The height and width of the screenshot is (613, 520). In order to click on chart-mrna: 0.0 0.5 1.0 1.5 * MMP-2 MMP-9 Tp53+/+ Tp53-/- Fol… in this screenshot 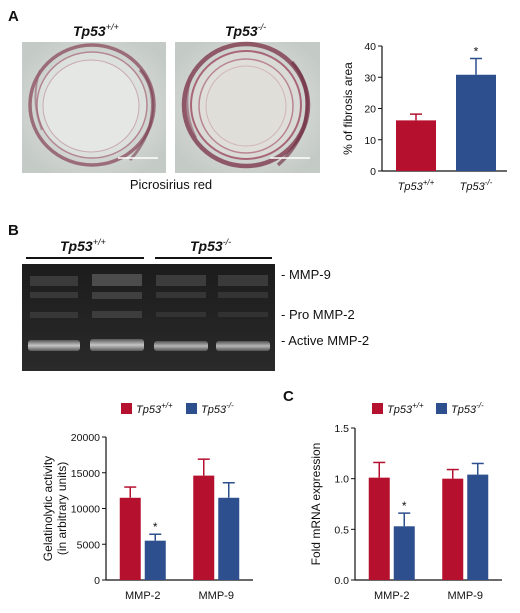, I will do `click(405, 501)`.